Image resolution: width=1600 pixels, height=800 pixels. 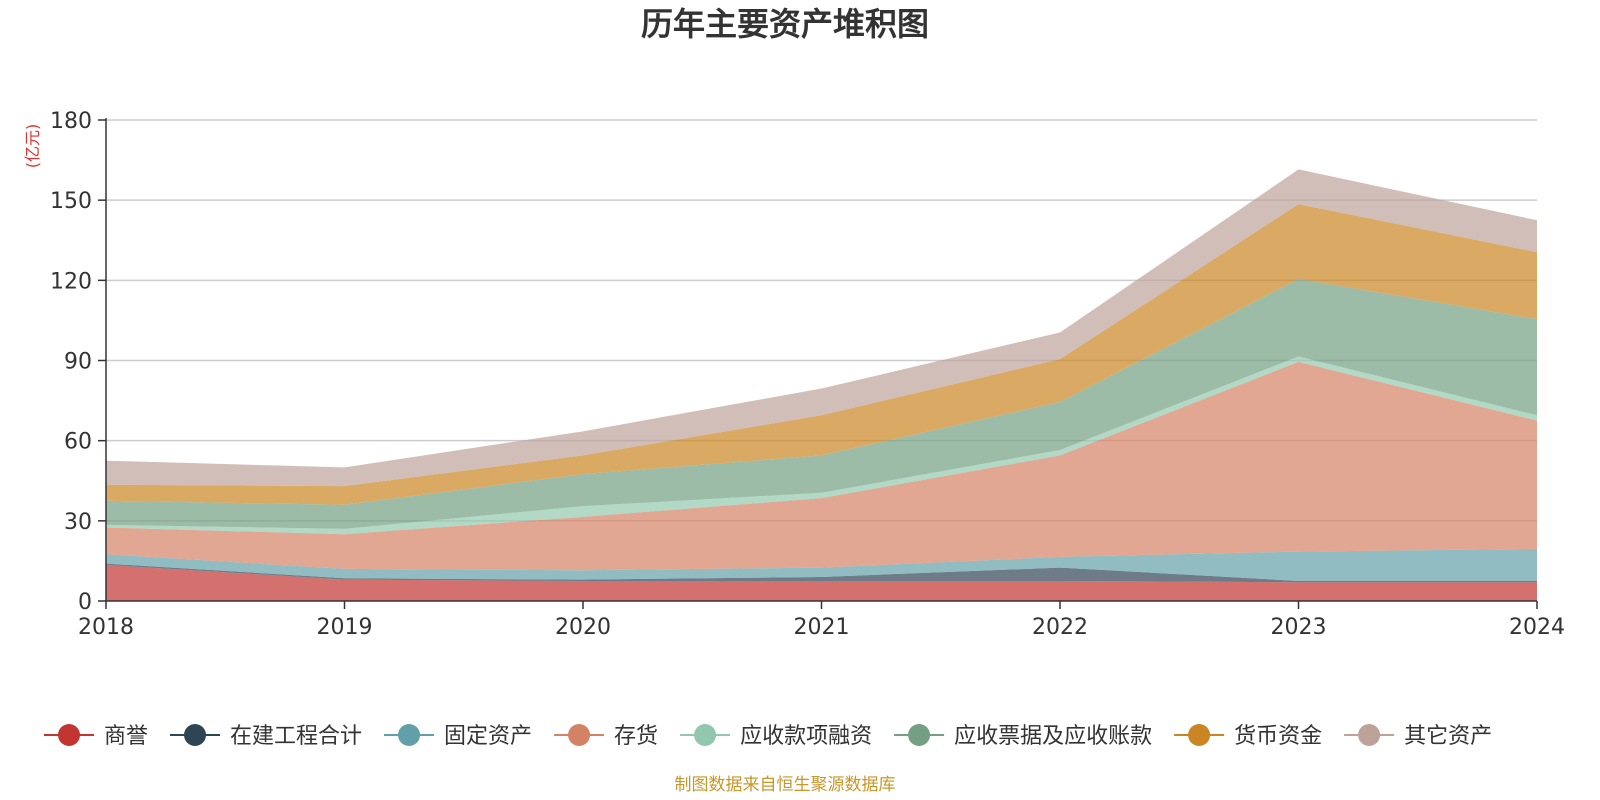 What do you see at coordinates (1060, 627) in the screenshot?
I see `x-tick-label: 2022` at bounding box center [1060, 627].